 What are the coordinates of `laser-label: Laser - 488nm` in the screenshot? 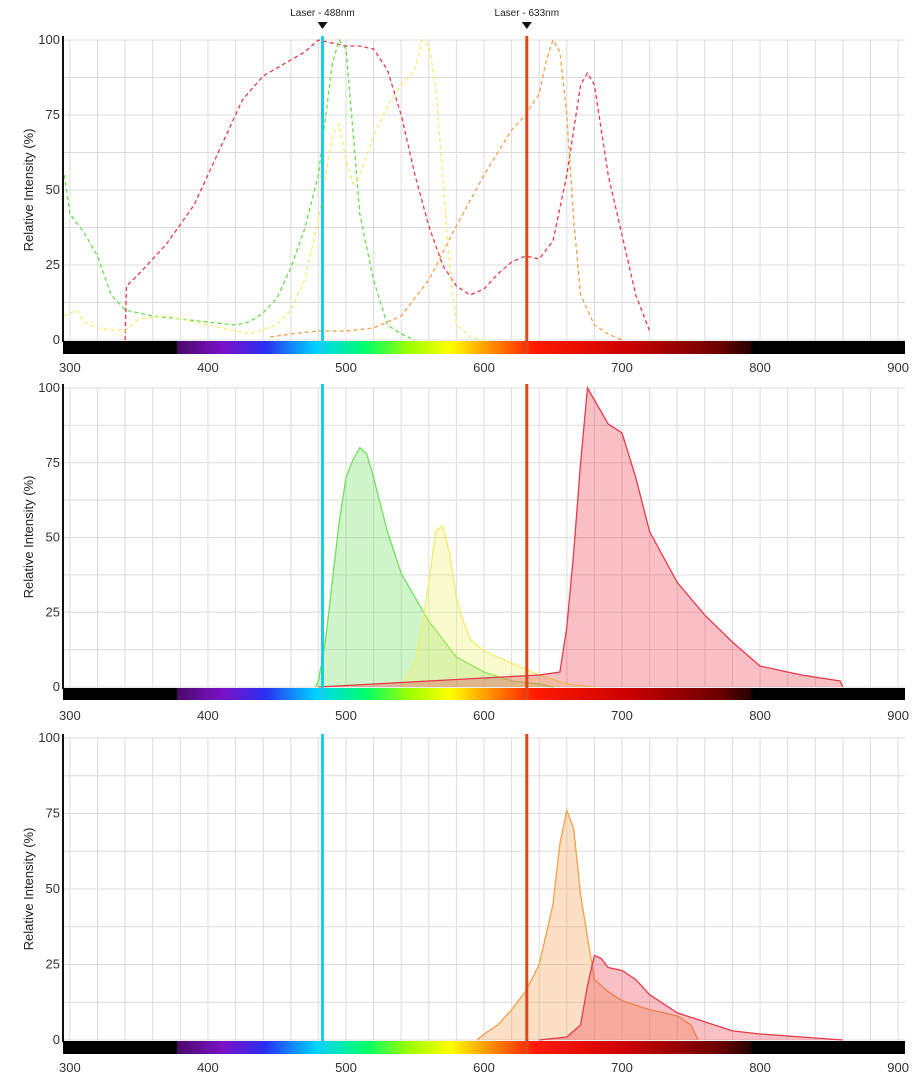 It's located at (322, 13).